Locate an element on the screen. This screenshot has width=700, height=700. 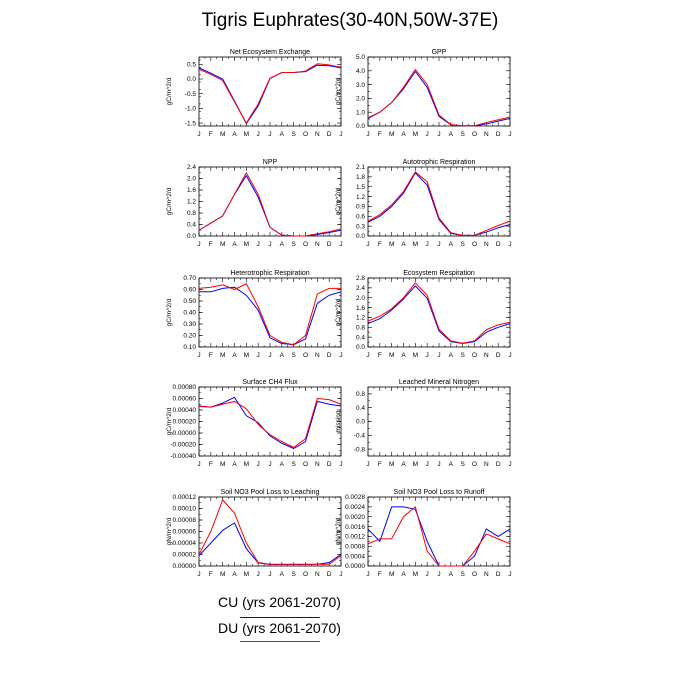
y-tick-label: 1.6 is located at coordinates (191, 190).